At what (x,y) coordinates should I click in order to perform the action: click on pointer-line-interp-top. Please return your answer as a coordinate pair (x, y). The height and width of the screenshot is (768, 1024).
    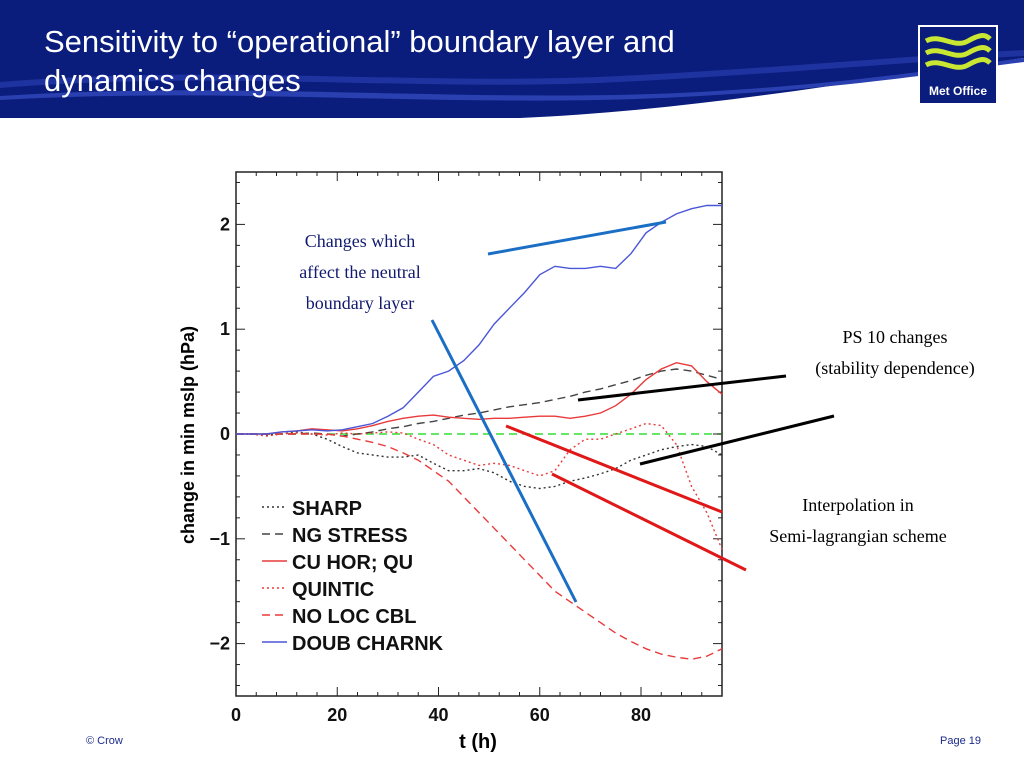
    Looking at the image, I should click on (614, 469).